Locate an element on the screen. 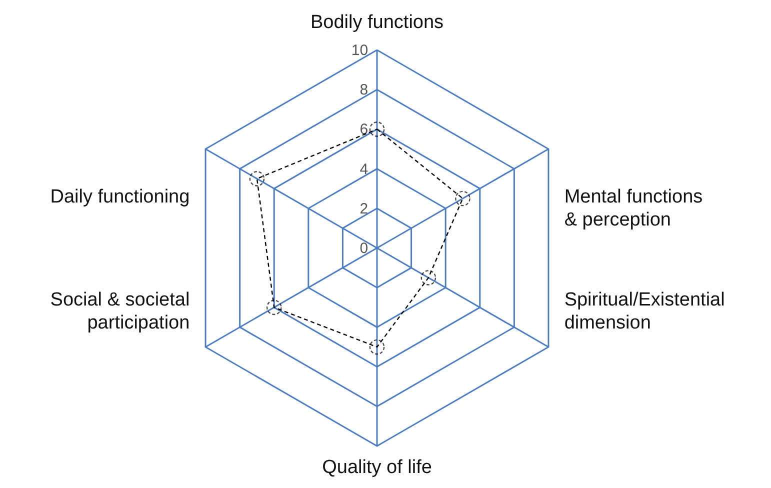 This screenshot has width=771, height=488. y-tick-label: 8 is located at coordinates (364, 90).